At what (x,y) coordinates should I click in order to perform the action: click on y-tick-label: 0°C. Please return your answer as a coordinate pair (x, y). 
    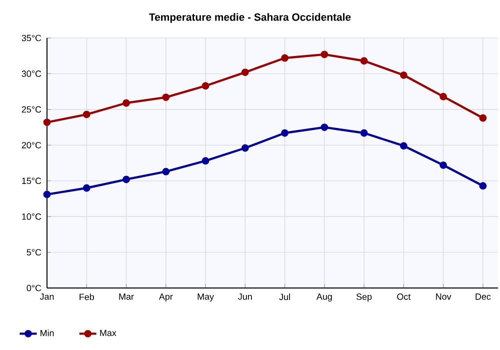
    Looking at the image, I should click on (34, 288).